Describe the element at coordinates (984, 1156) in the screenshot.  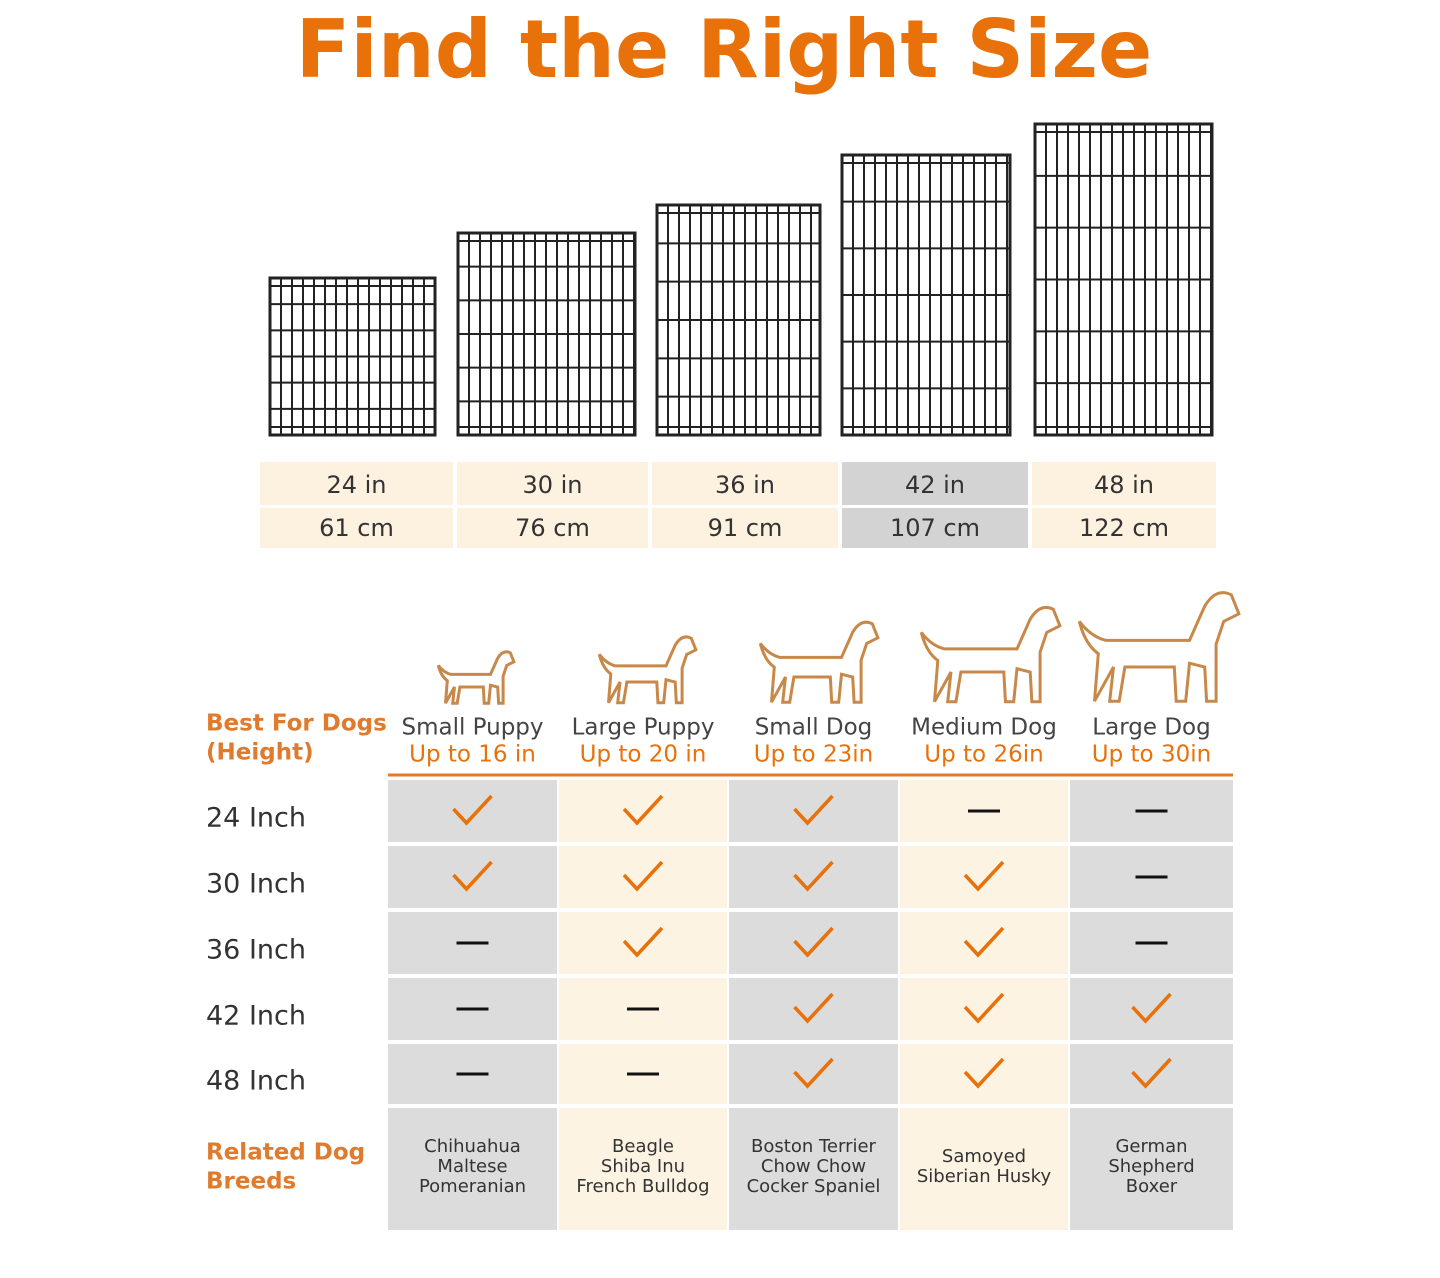
I see `breed-name: Samoyed` at that location.